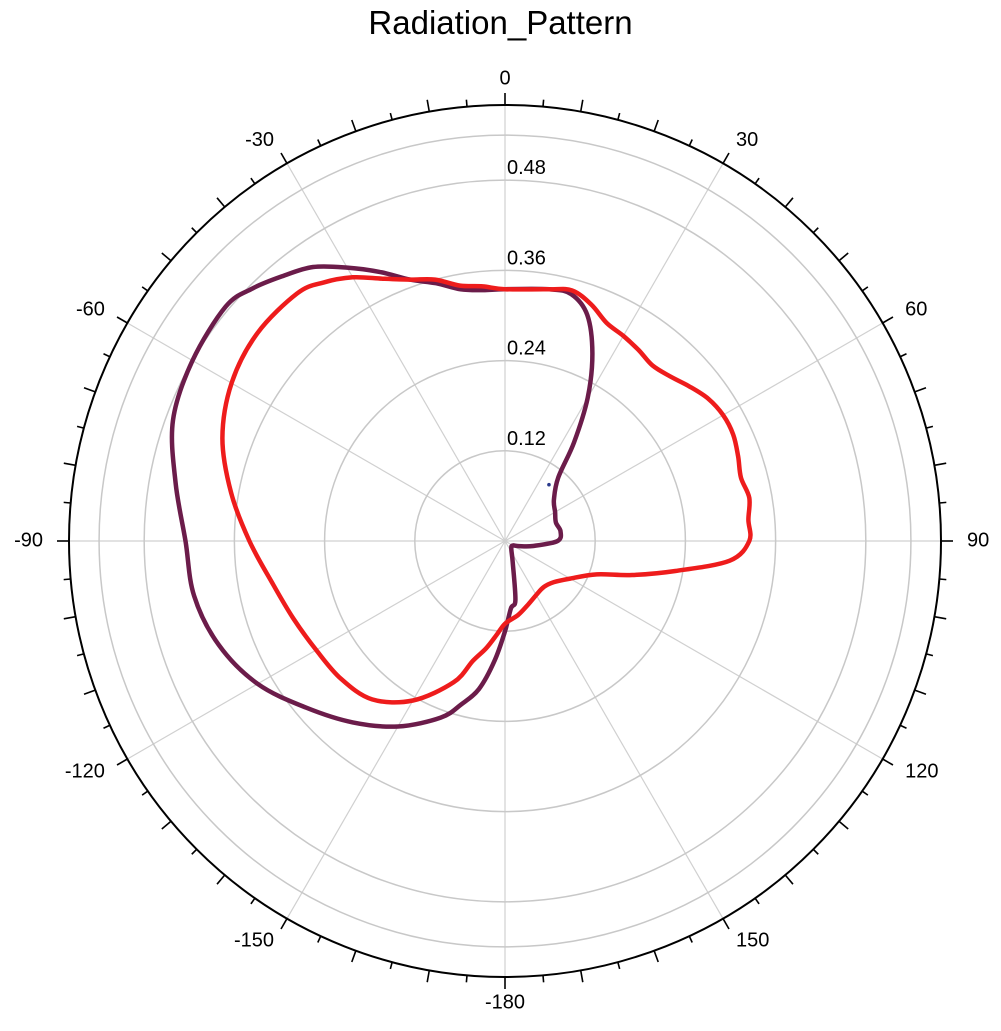 The width and height of the screenshot is (1001, 1031). Describe the element at coordinates (526, 439) in the screenshot. I see `radial-tick-label: 0.12` at that location.